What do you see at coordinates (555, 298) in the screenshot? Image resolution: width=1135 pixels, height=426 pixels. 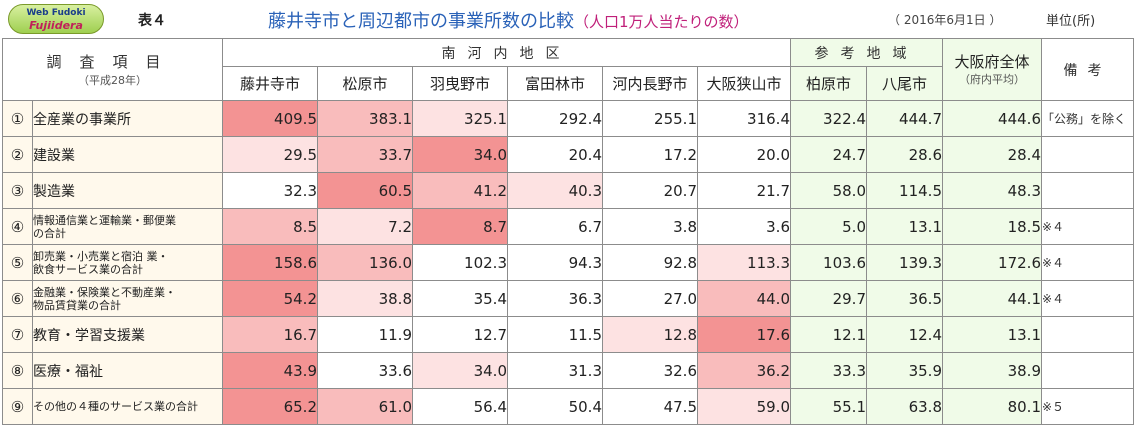 I see `value-cell: 36.3` at bounding box center [555, 298].